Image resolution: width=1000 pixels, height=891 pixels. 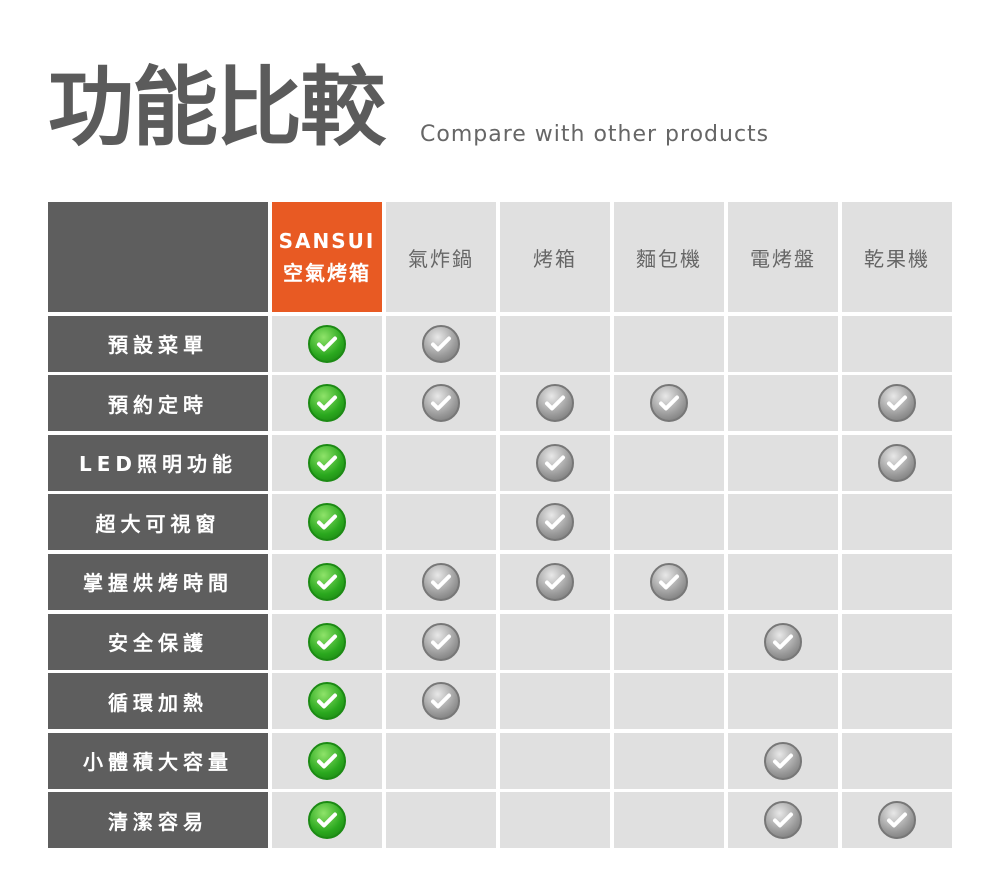 What do you see at coordinates (669, 257) in the screenshot?
I see `column-header: 麵包機` at bounding box center [669, 257].